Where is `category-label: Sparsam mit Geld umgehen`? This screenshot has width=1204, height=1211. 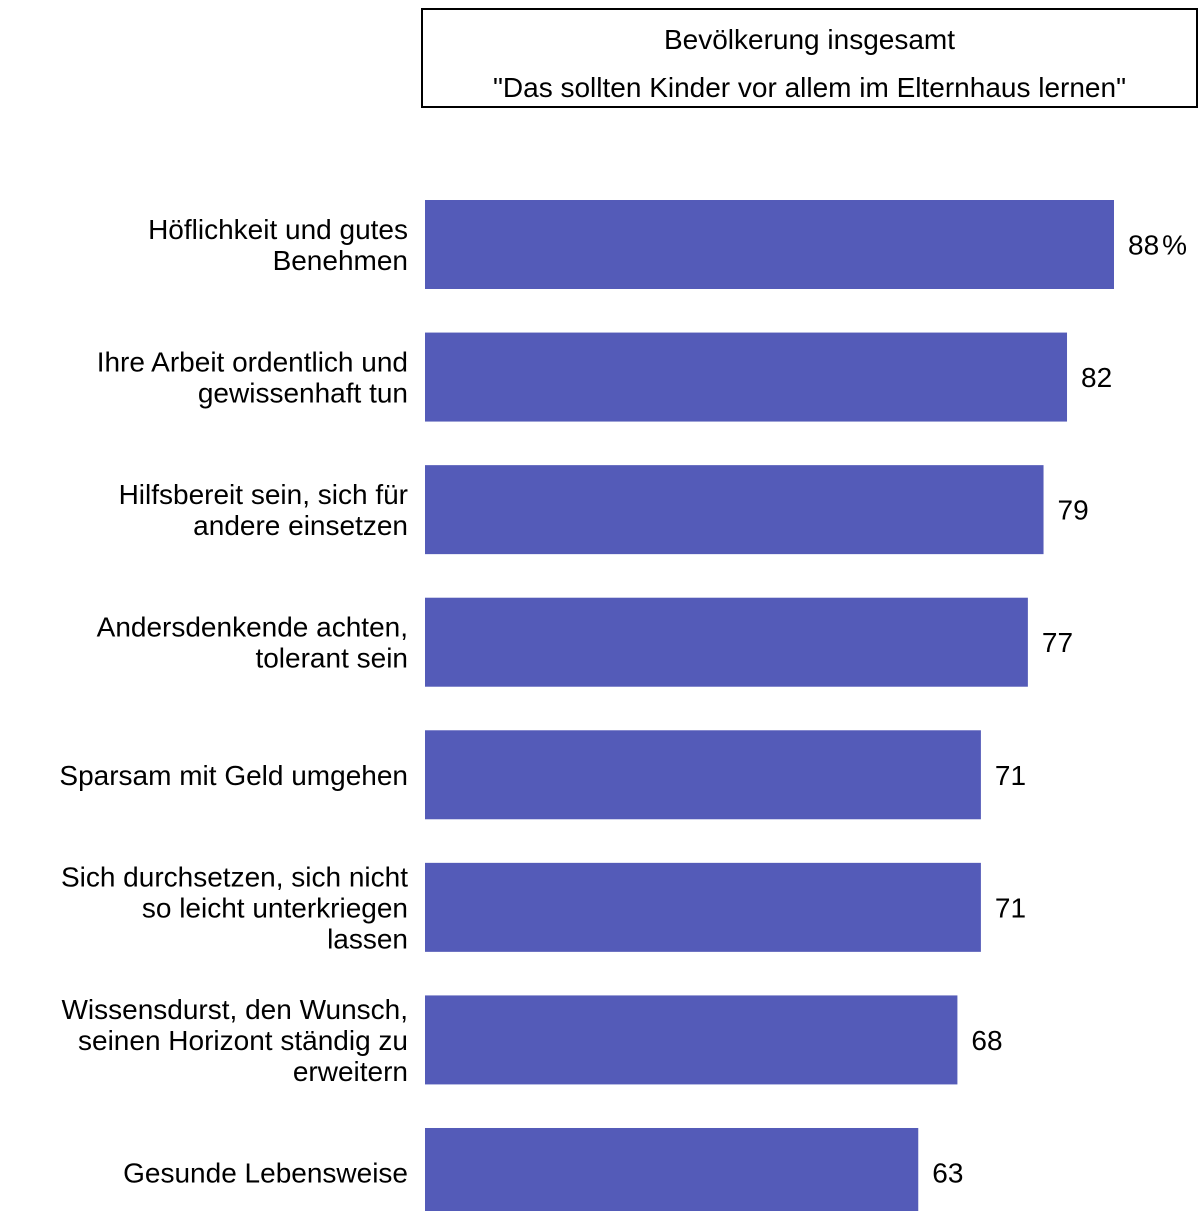
category-label: Sparsam mit Geld umgehen is located at coordinates (233, 775).